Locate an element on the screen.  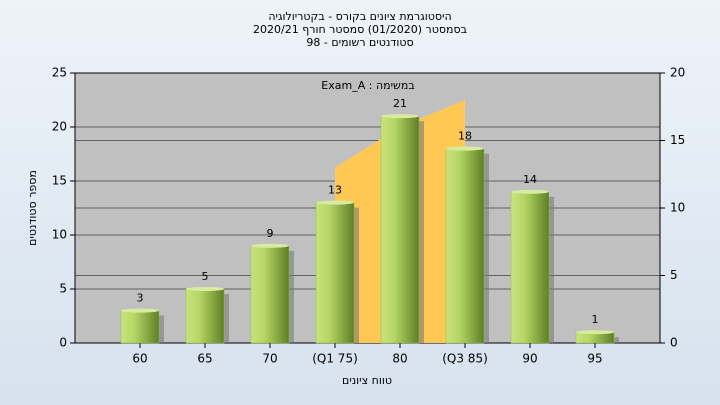
data-label: 13 is located at coordinates (335, 190).